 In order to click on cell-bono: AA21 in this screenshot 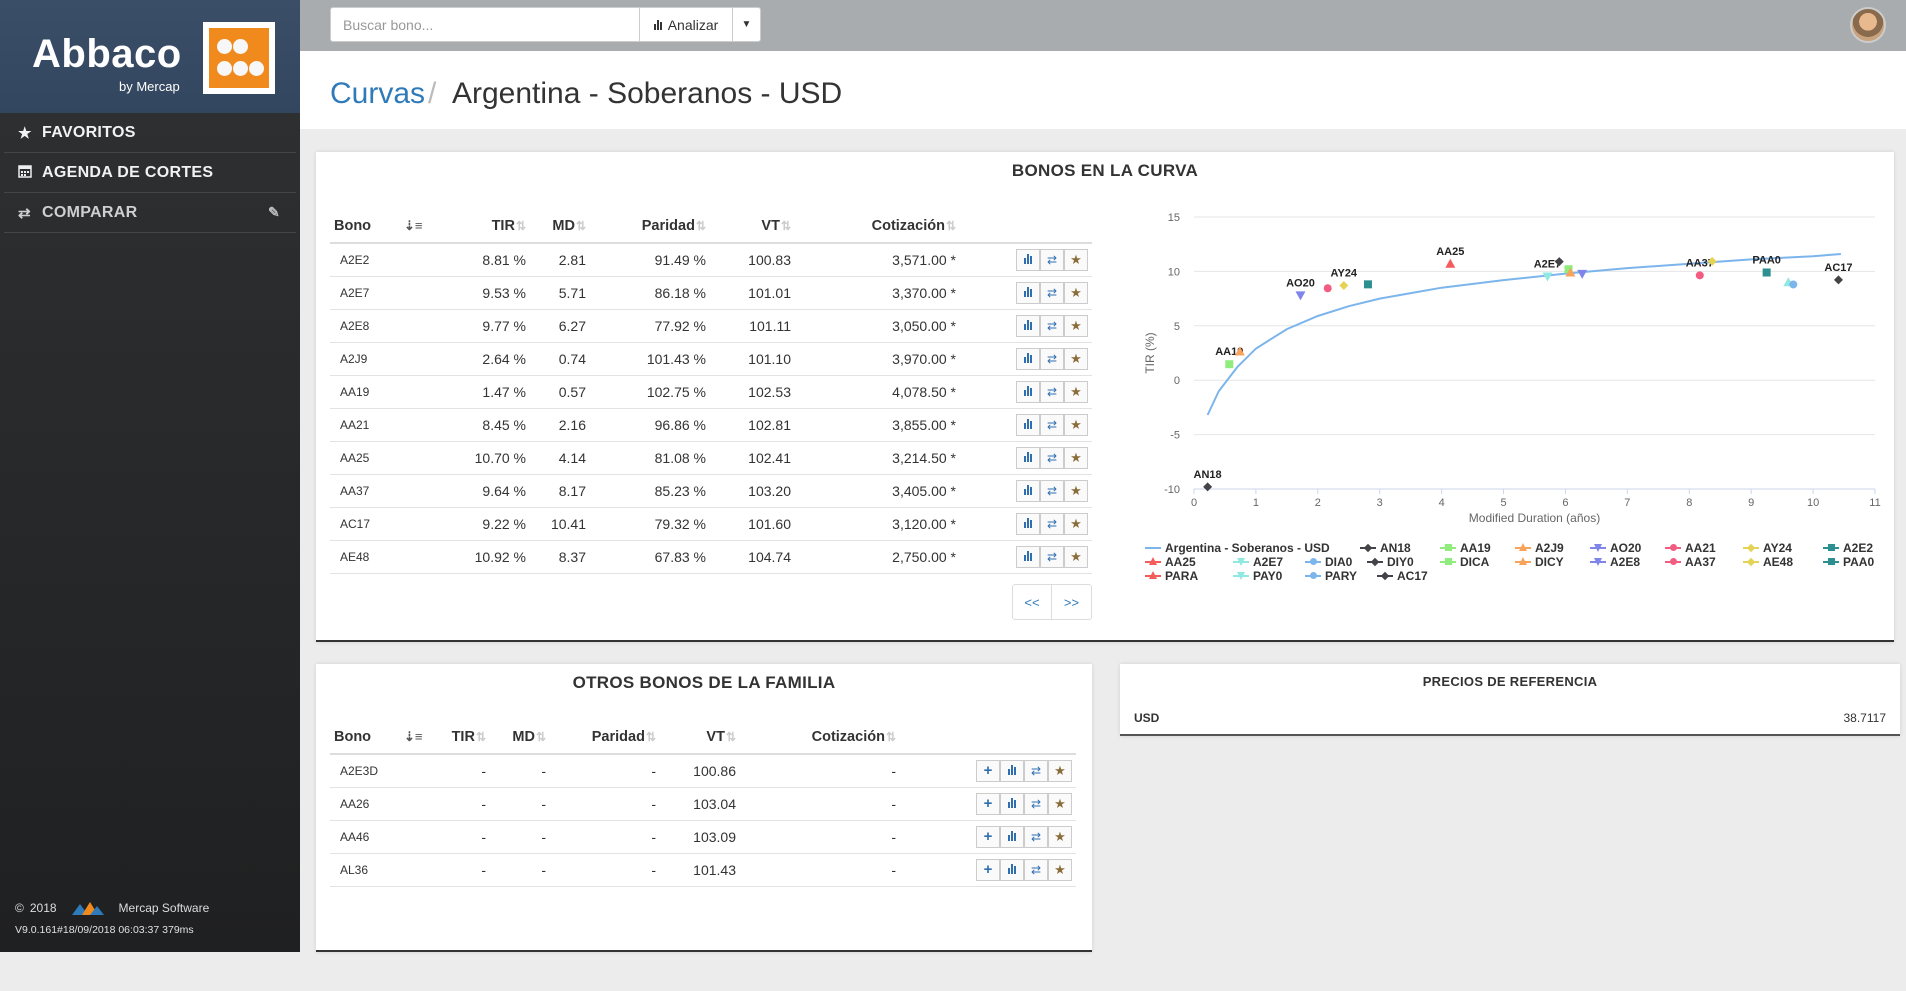, I will do `click(365, 425)`.